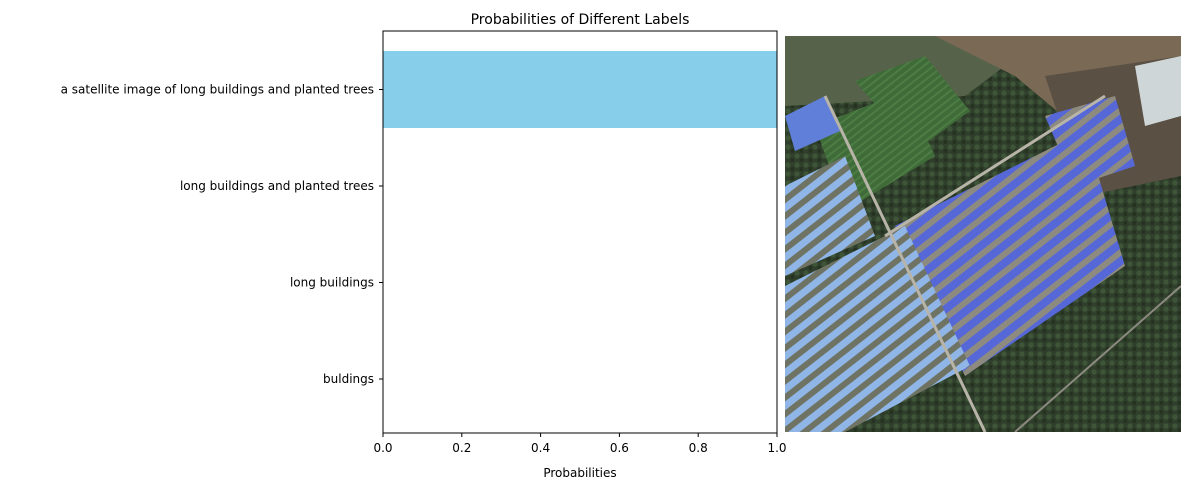 Image resolution: width=1189 pixels, height=490 pixels. What do you see at coordinates (776, 448) in the screenshot?
I see `x-tick-label: 1.0` at bounding box center [776, 448].